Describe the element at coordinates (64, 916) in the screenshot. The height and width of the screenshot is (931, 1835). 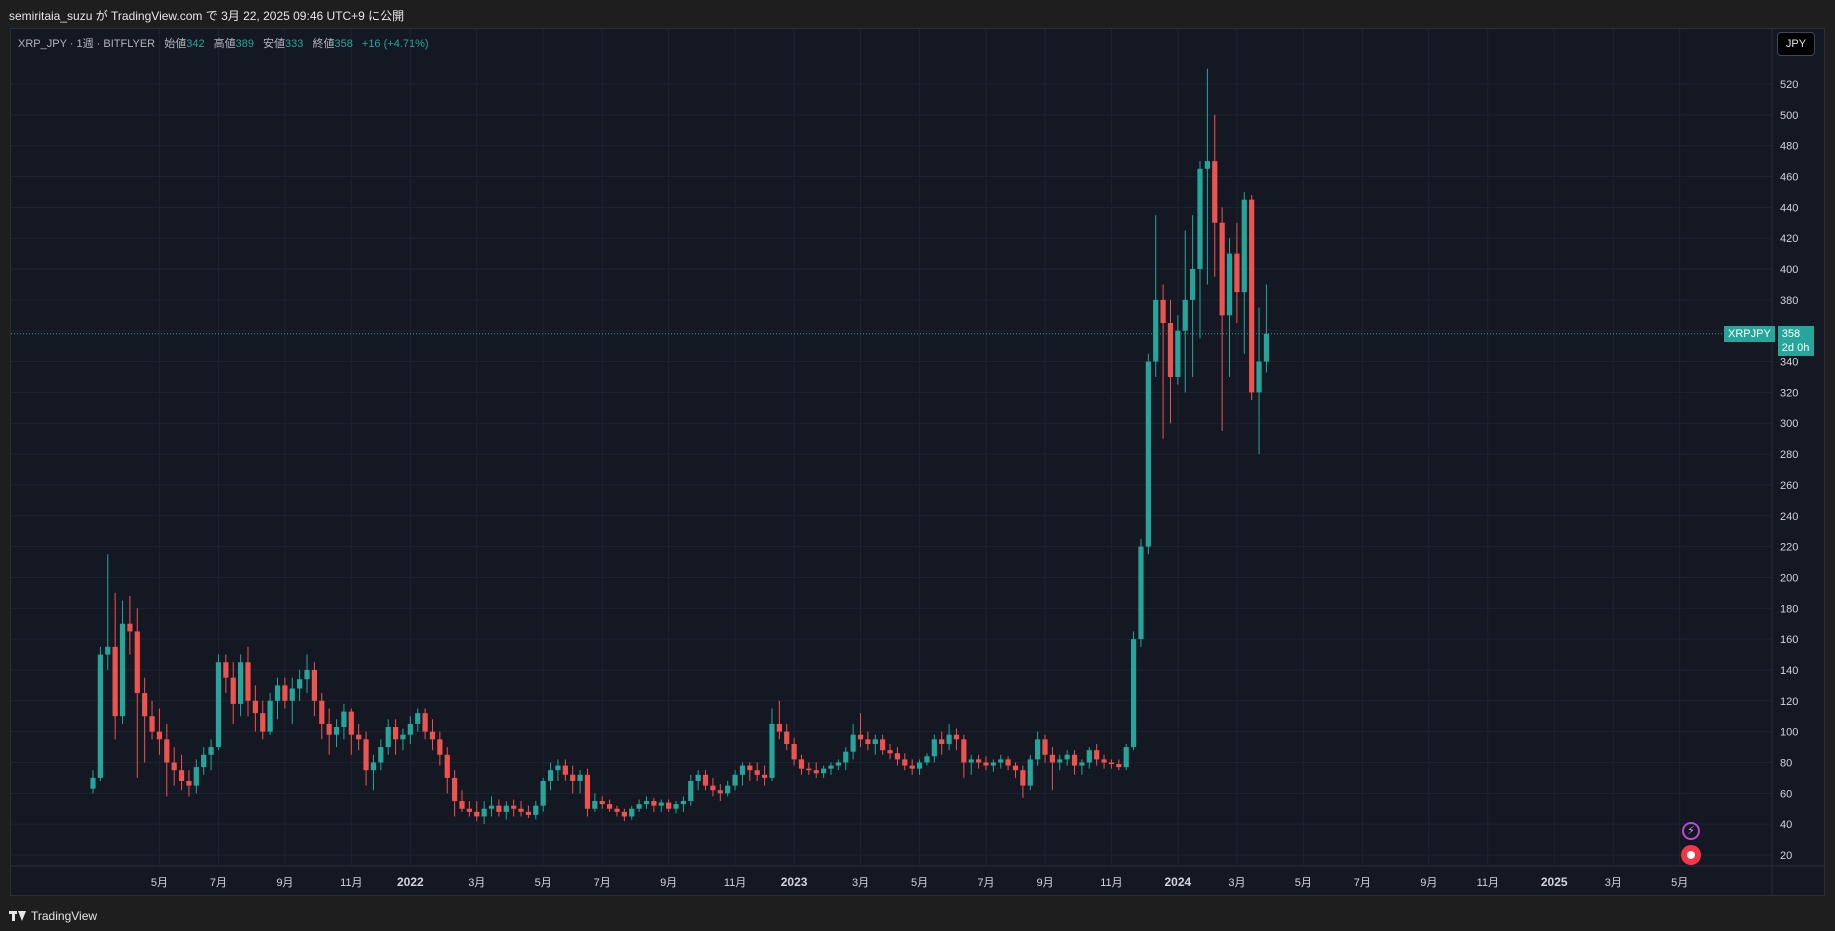
I see `footer-brand: TradingView` at that location.